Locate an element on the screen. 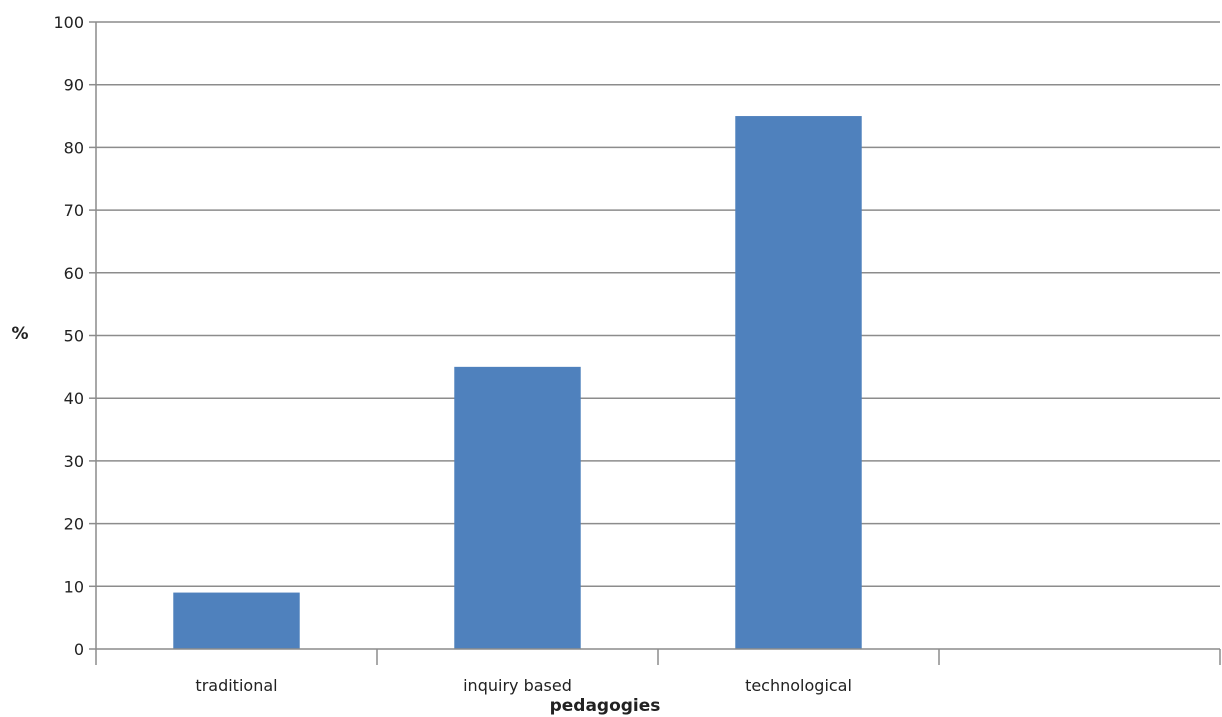 The height and width of the screenshot is (717, 1222). y-tick-label: 60 is located at coordinates (74, 273).